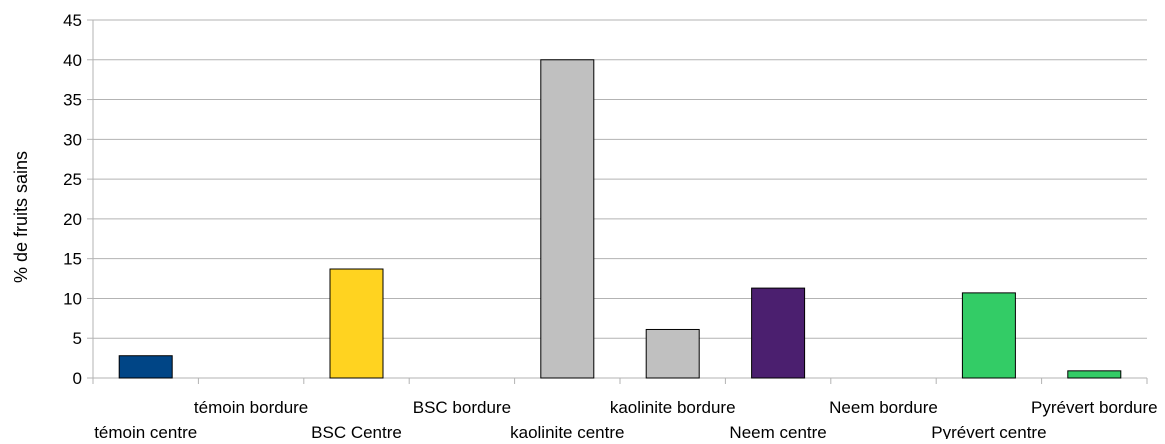 The width and height of the screenshot is (1165, 444). I want to click on x-tick-label: kaolinite bordure, so click(673, 407).